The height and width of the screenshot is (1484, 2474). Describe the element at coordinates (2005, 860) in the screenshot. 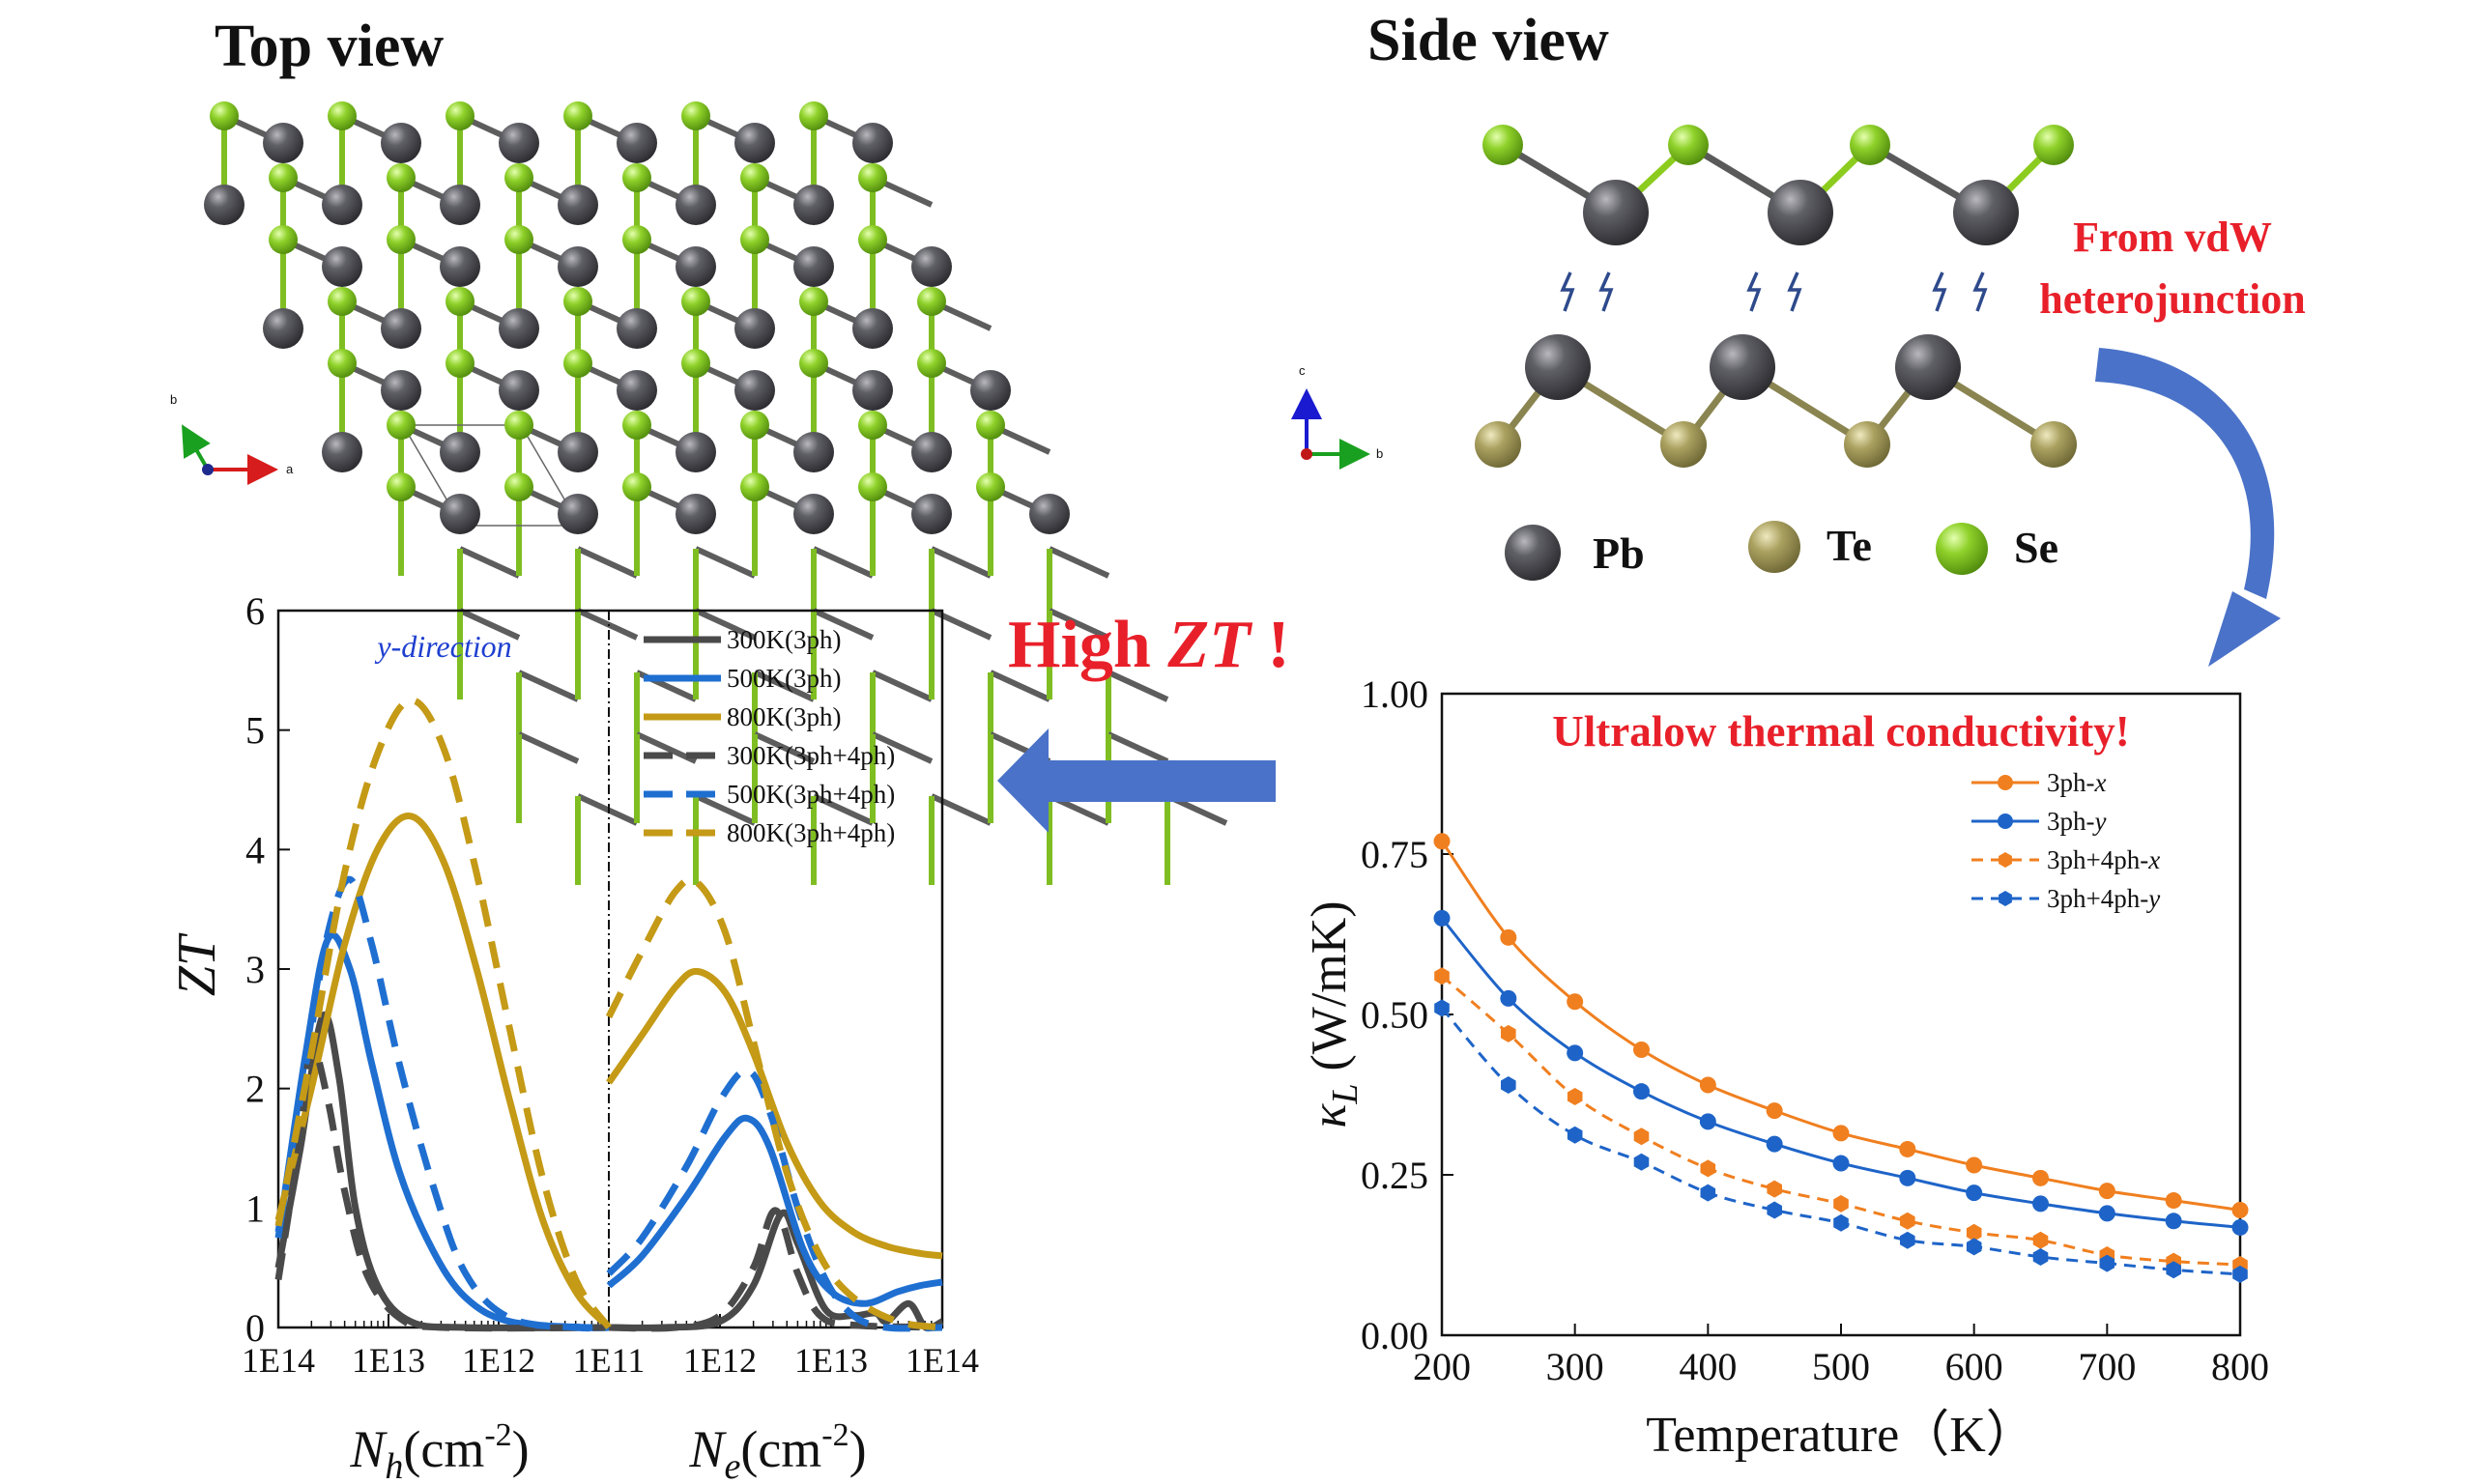

I see `kappa-legend-marker` at that location.